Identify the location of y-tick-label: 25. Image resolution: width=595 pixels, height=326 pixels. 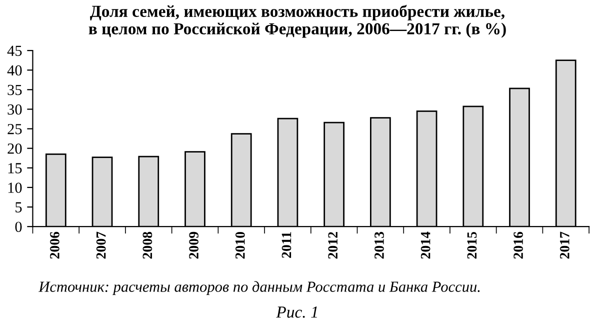
(15, 129).